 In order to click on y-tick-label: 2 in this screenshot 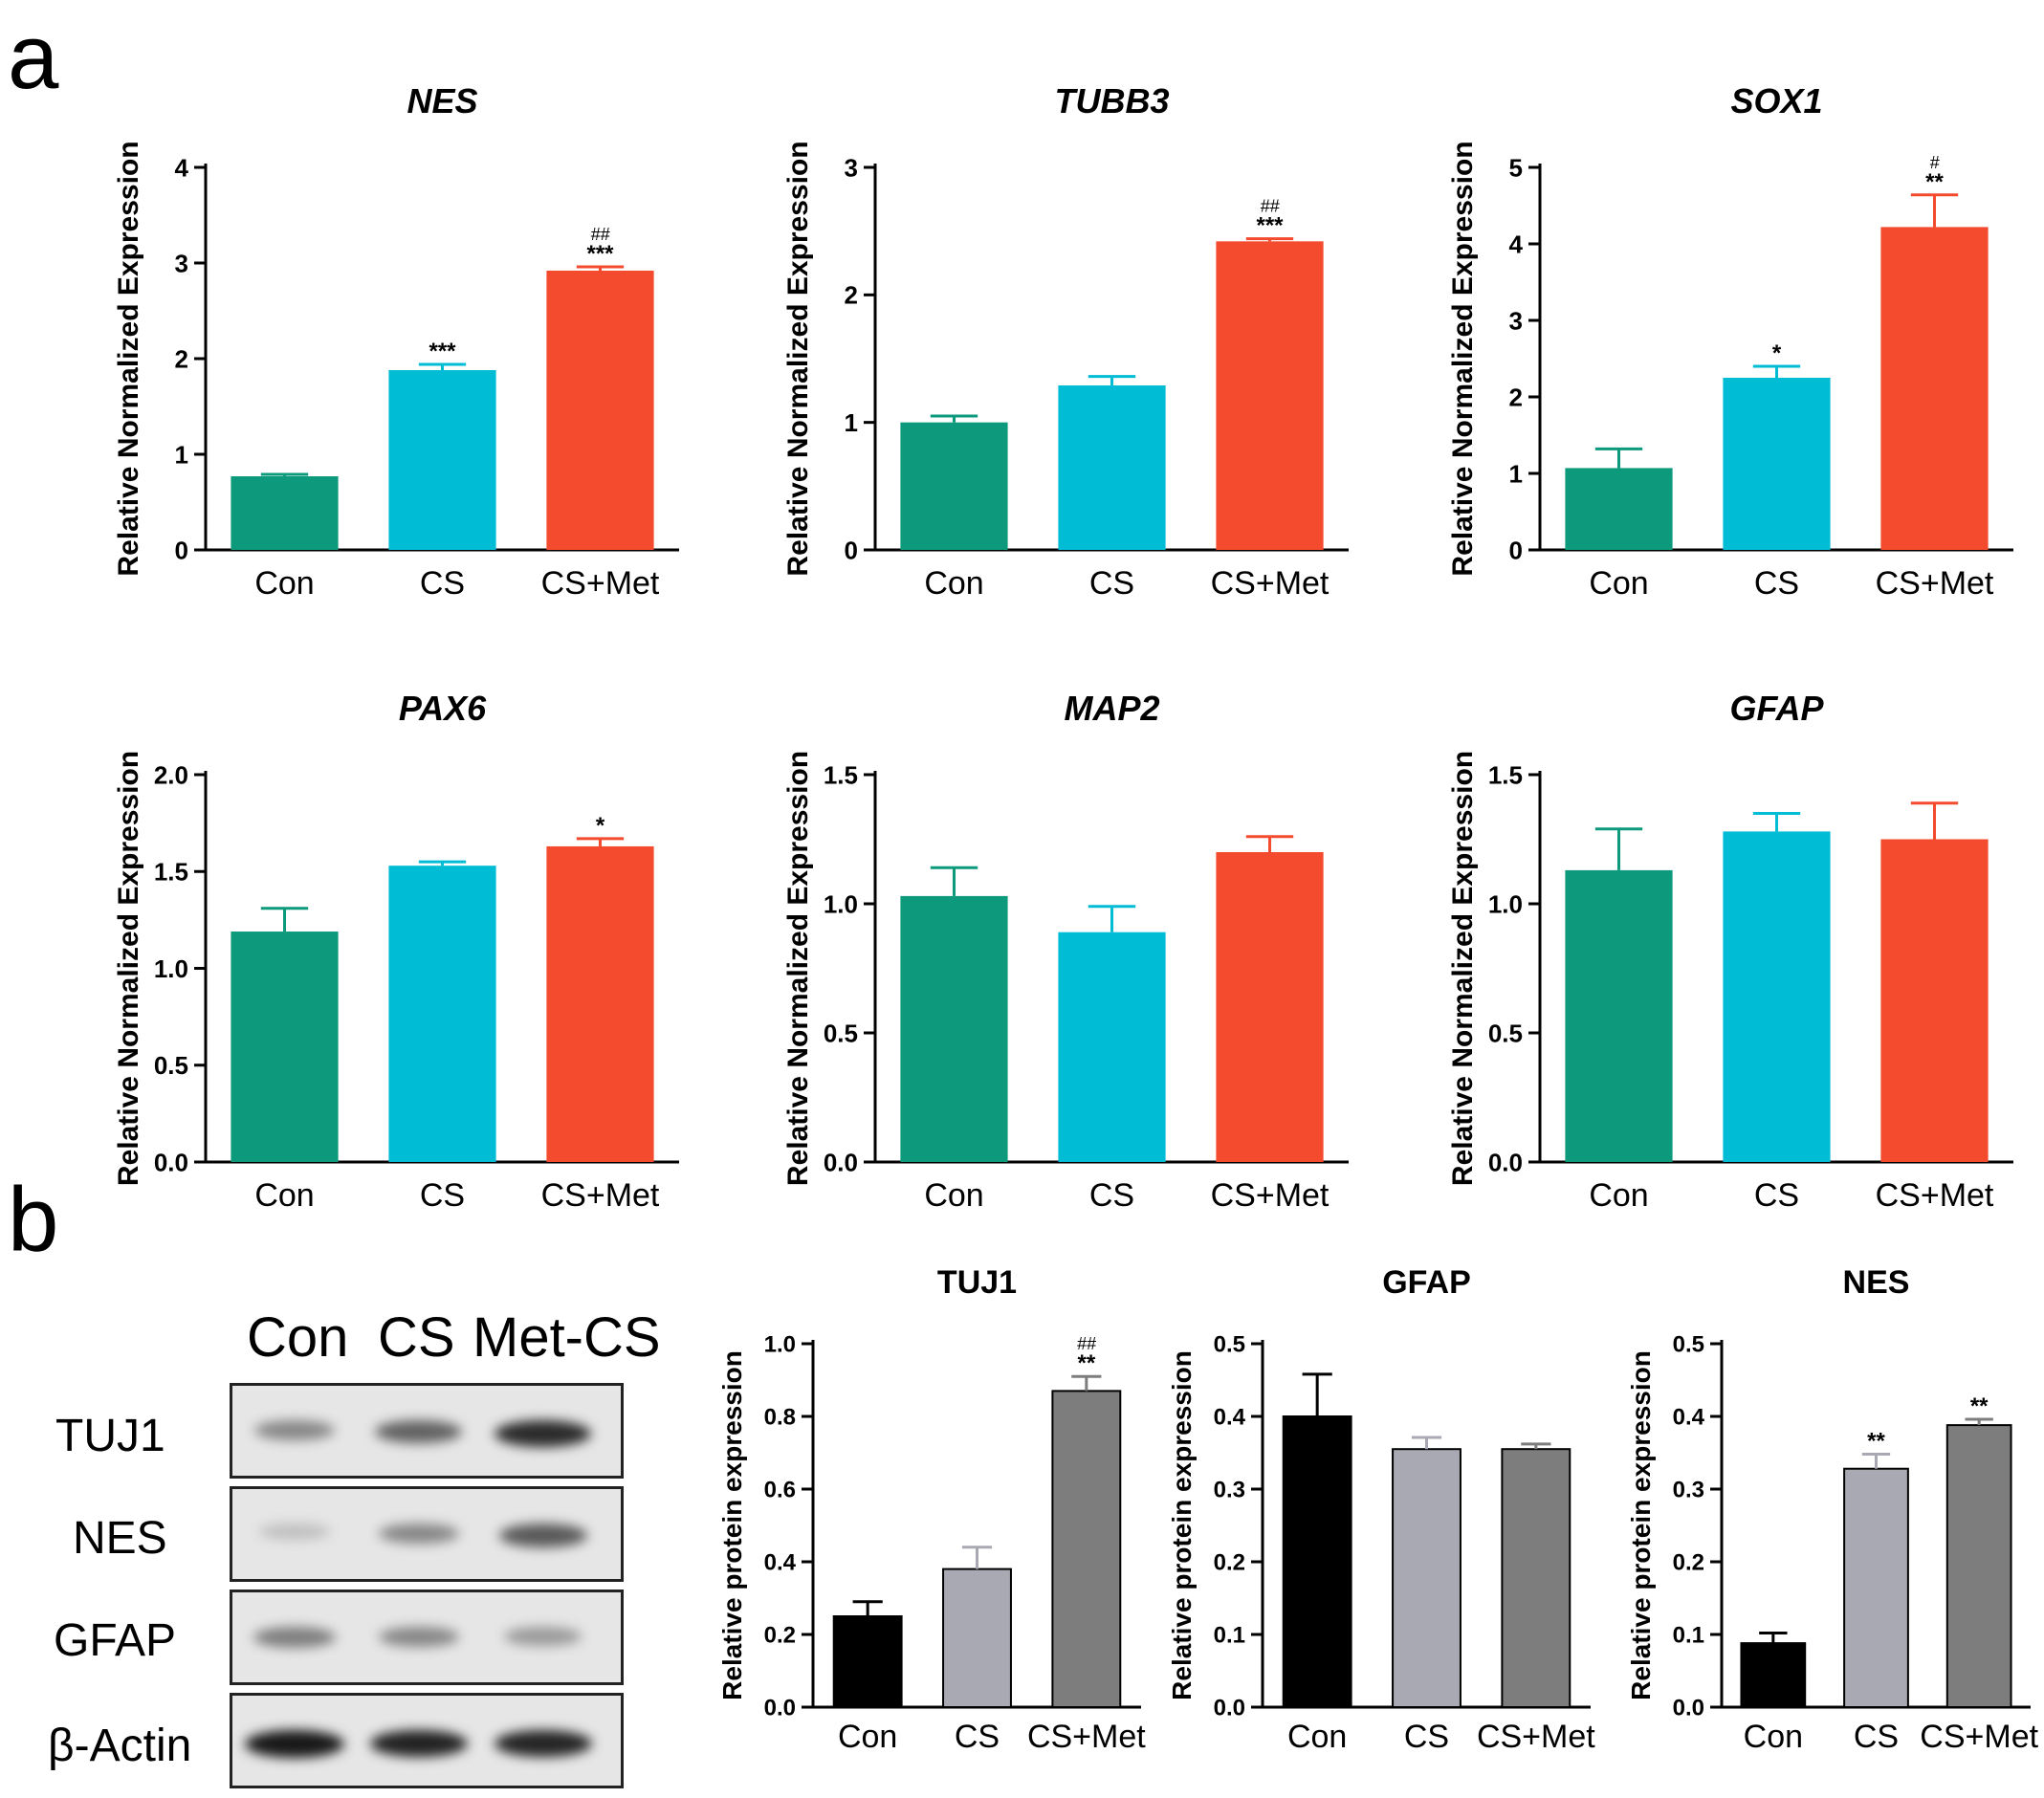, I will do `click(1516, 397)`.